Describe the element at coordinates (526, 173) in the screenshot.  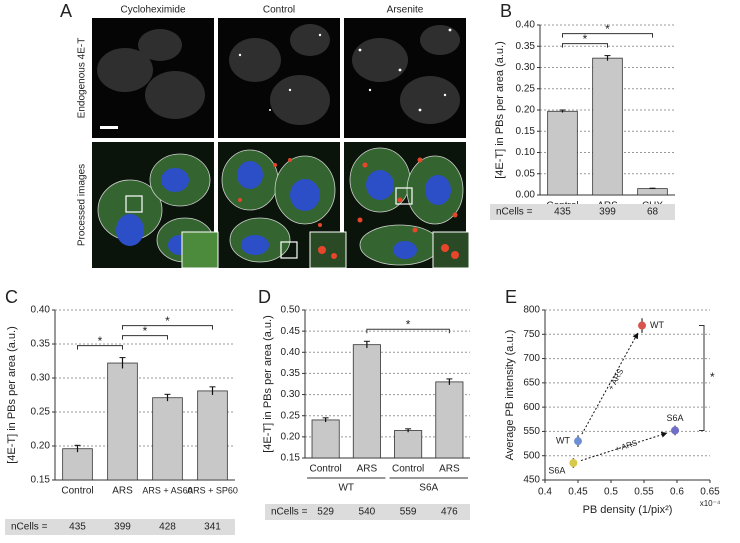
I see `y-tick-label: 0.05` at that location.